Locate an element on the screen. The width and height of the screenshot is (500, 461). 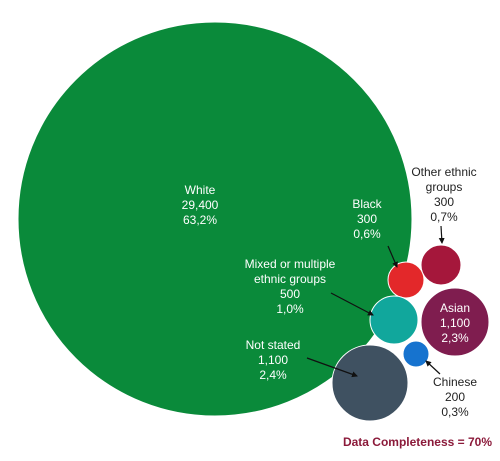
leader-line-chinese is located at coordinates (433, 367).